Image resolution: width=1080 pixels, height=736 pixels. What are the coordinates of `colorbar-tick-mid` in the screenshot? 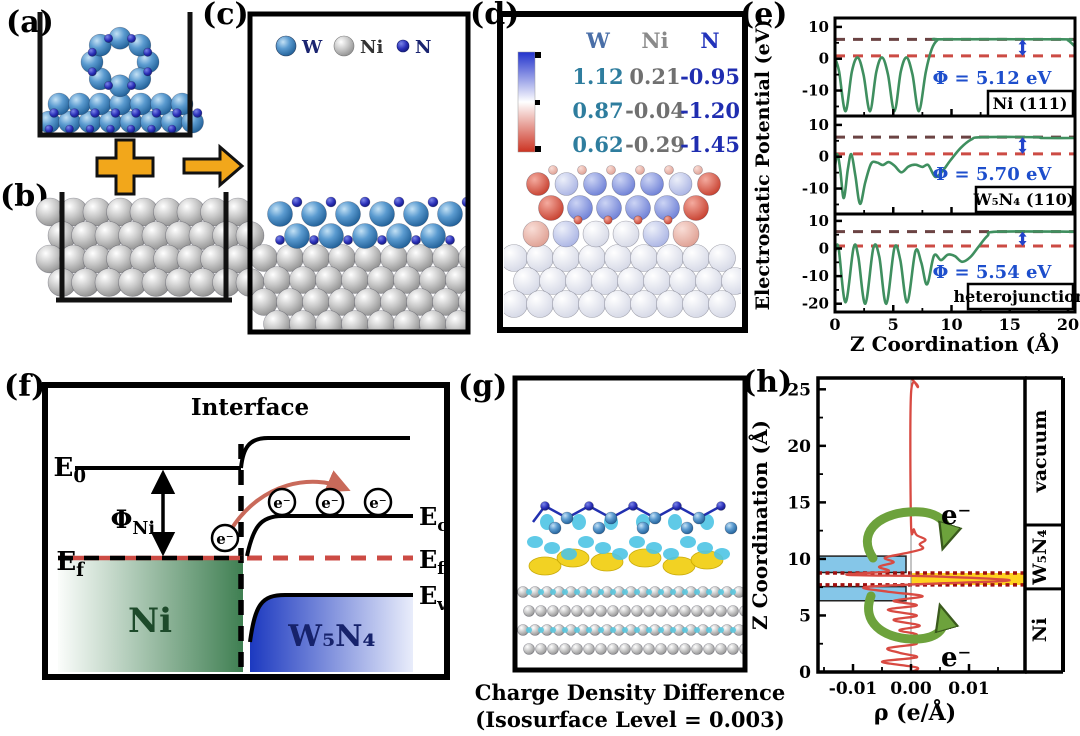 It's located at (537, 102).